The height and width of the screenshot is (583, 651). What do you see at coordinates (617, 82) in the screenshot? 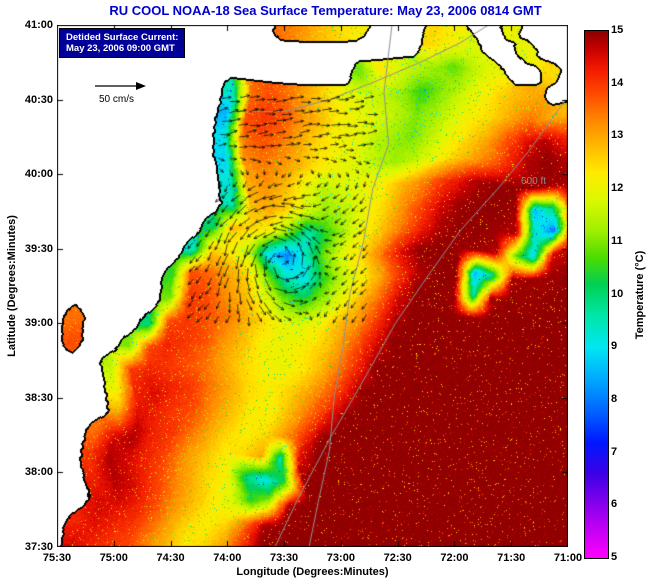
I see `colorbar-tick-label: 14` at bounding box center [617, 82].